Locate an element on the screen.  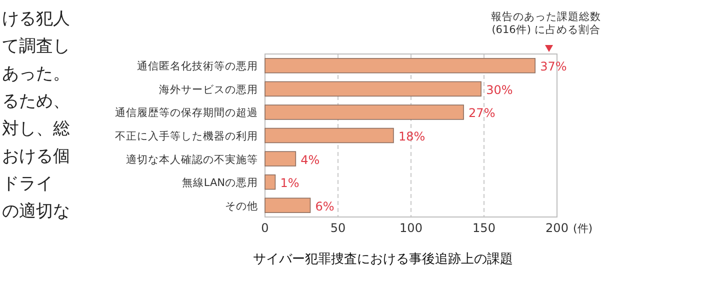
text: 対し、総 is located at coordinates (36, 129).